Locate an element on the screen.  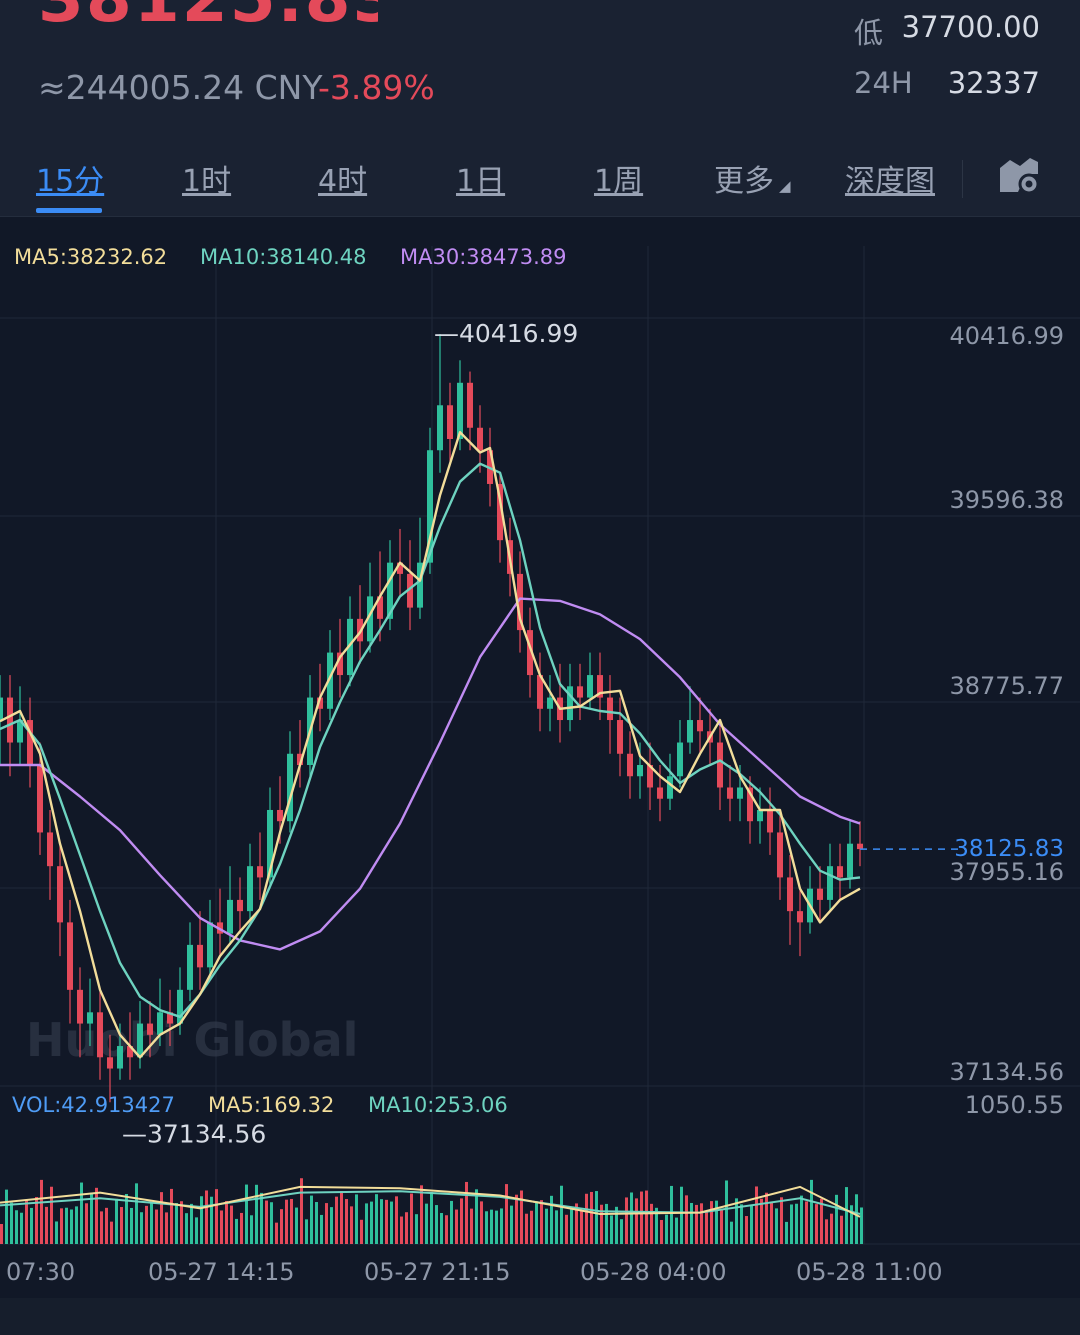
tab-1hour: 1时 is located at coordinates (207, 181).